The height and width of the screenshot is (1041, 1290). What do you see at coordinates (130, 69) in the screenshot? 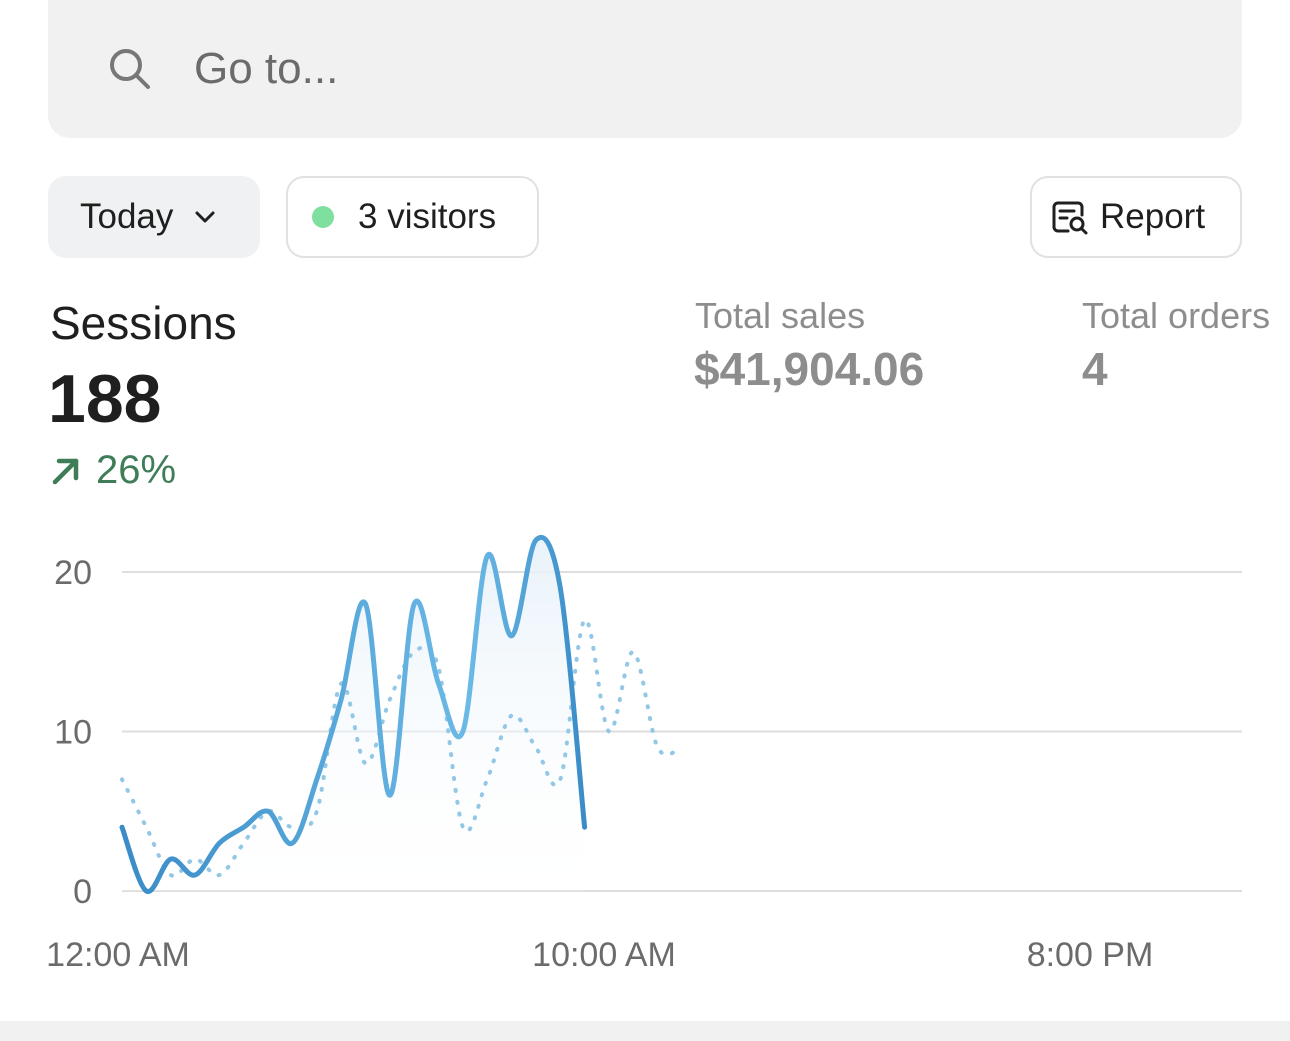
I see `search-icon` at bounding box center [130, 69].